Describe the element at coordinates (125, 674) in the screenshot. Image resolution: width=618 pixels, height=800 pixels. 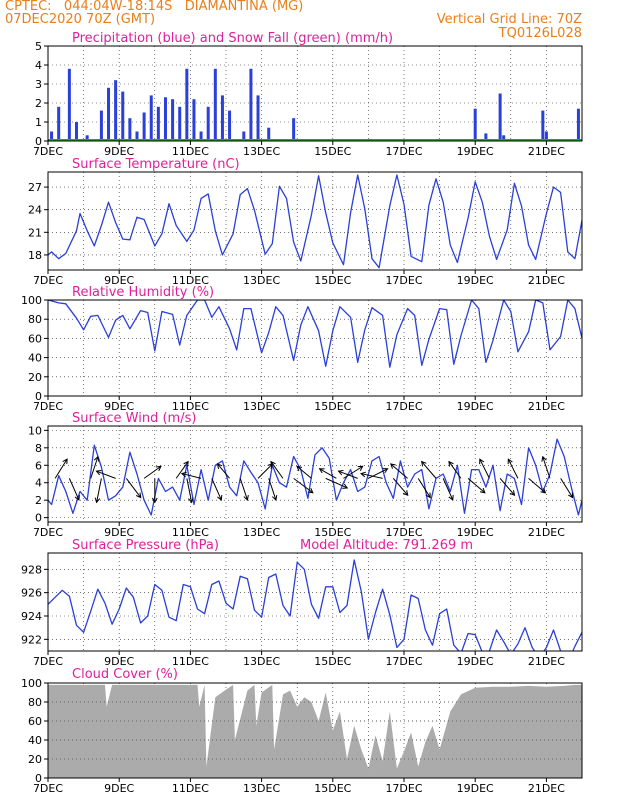
I see `cloud-title: Cloud Cover (%)` at that location.